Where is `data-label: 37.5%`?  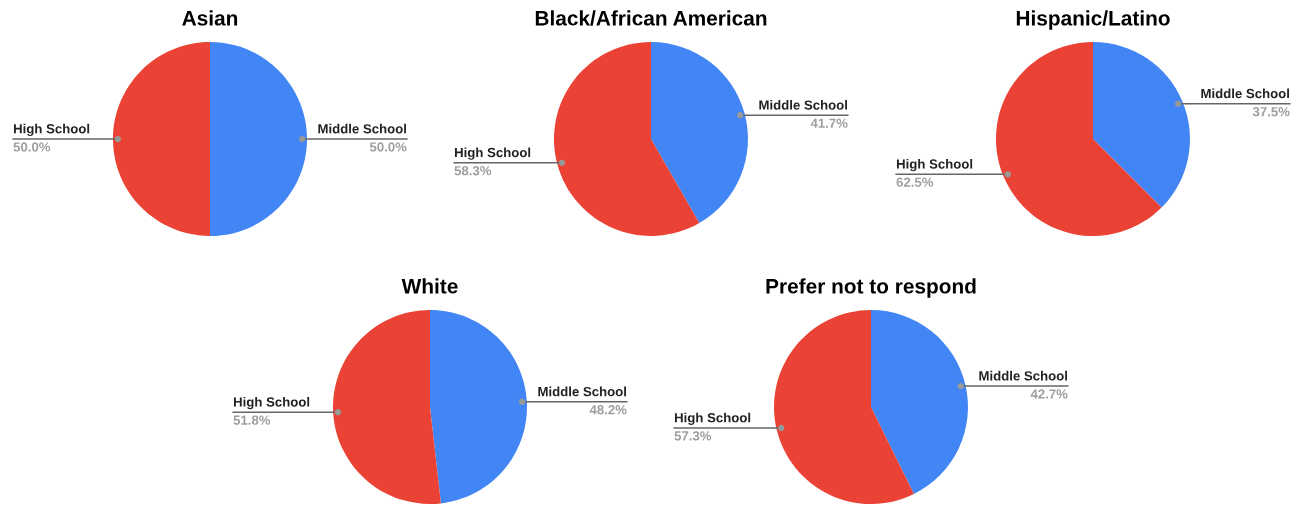
data-label: 37.5% is located at coordinates (1271, 111).